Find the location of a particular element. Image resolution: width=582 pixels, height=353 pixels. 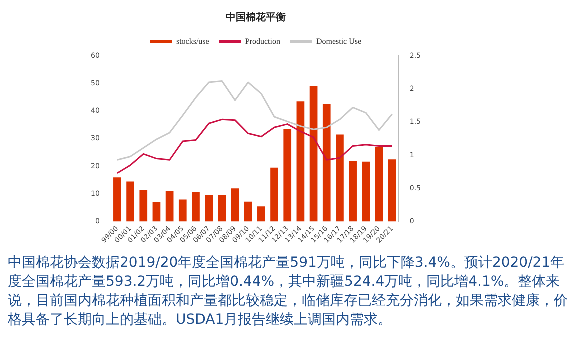

legend-label: Production is located at coordinates (262, 41).